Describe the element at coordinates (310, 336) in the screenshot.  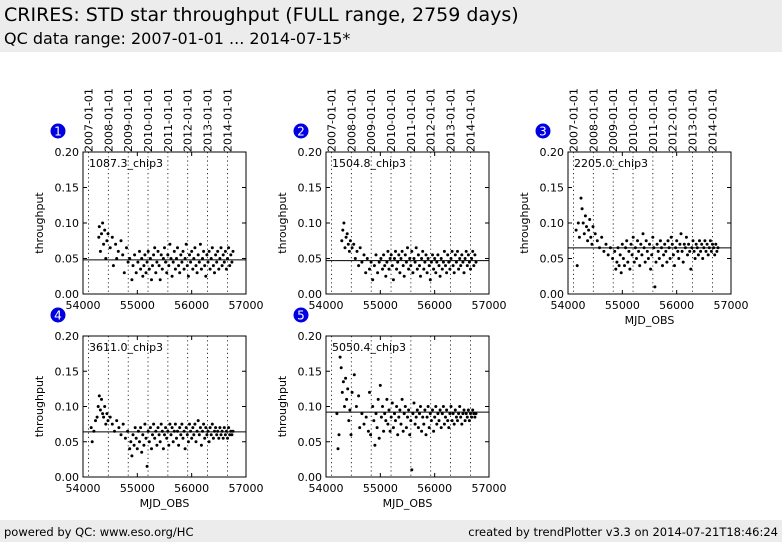
I see `y-tick-label: 0.20` at that location.